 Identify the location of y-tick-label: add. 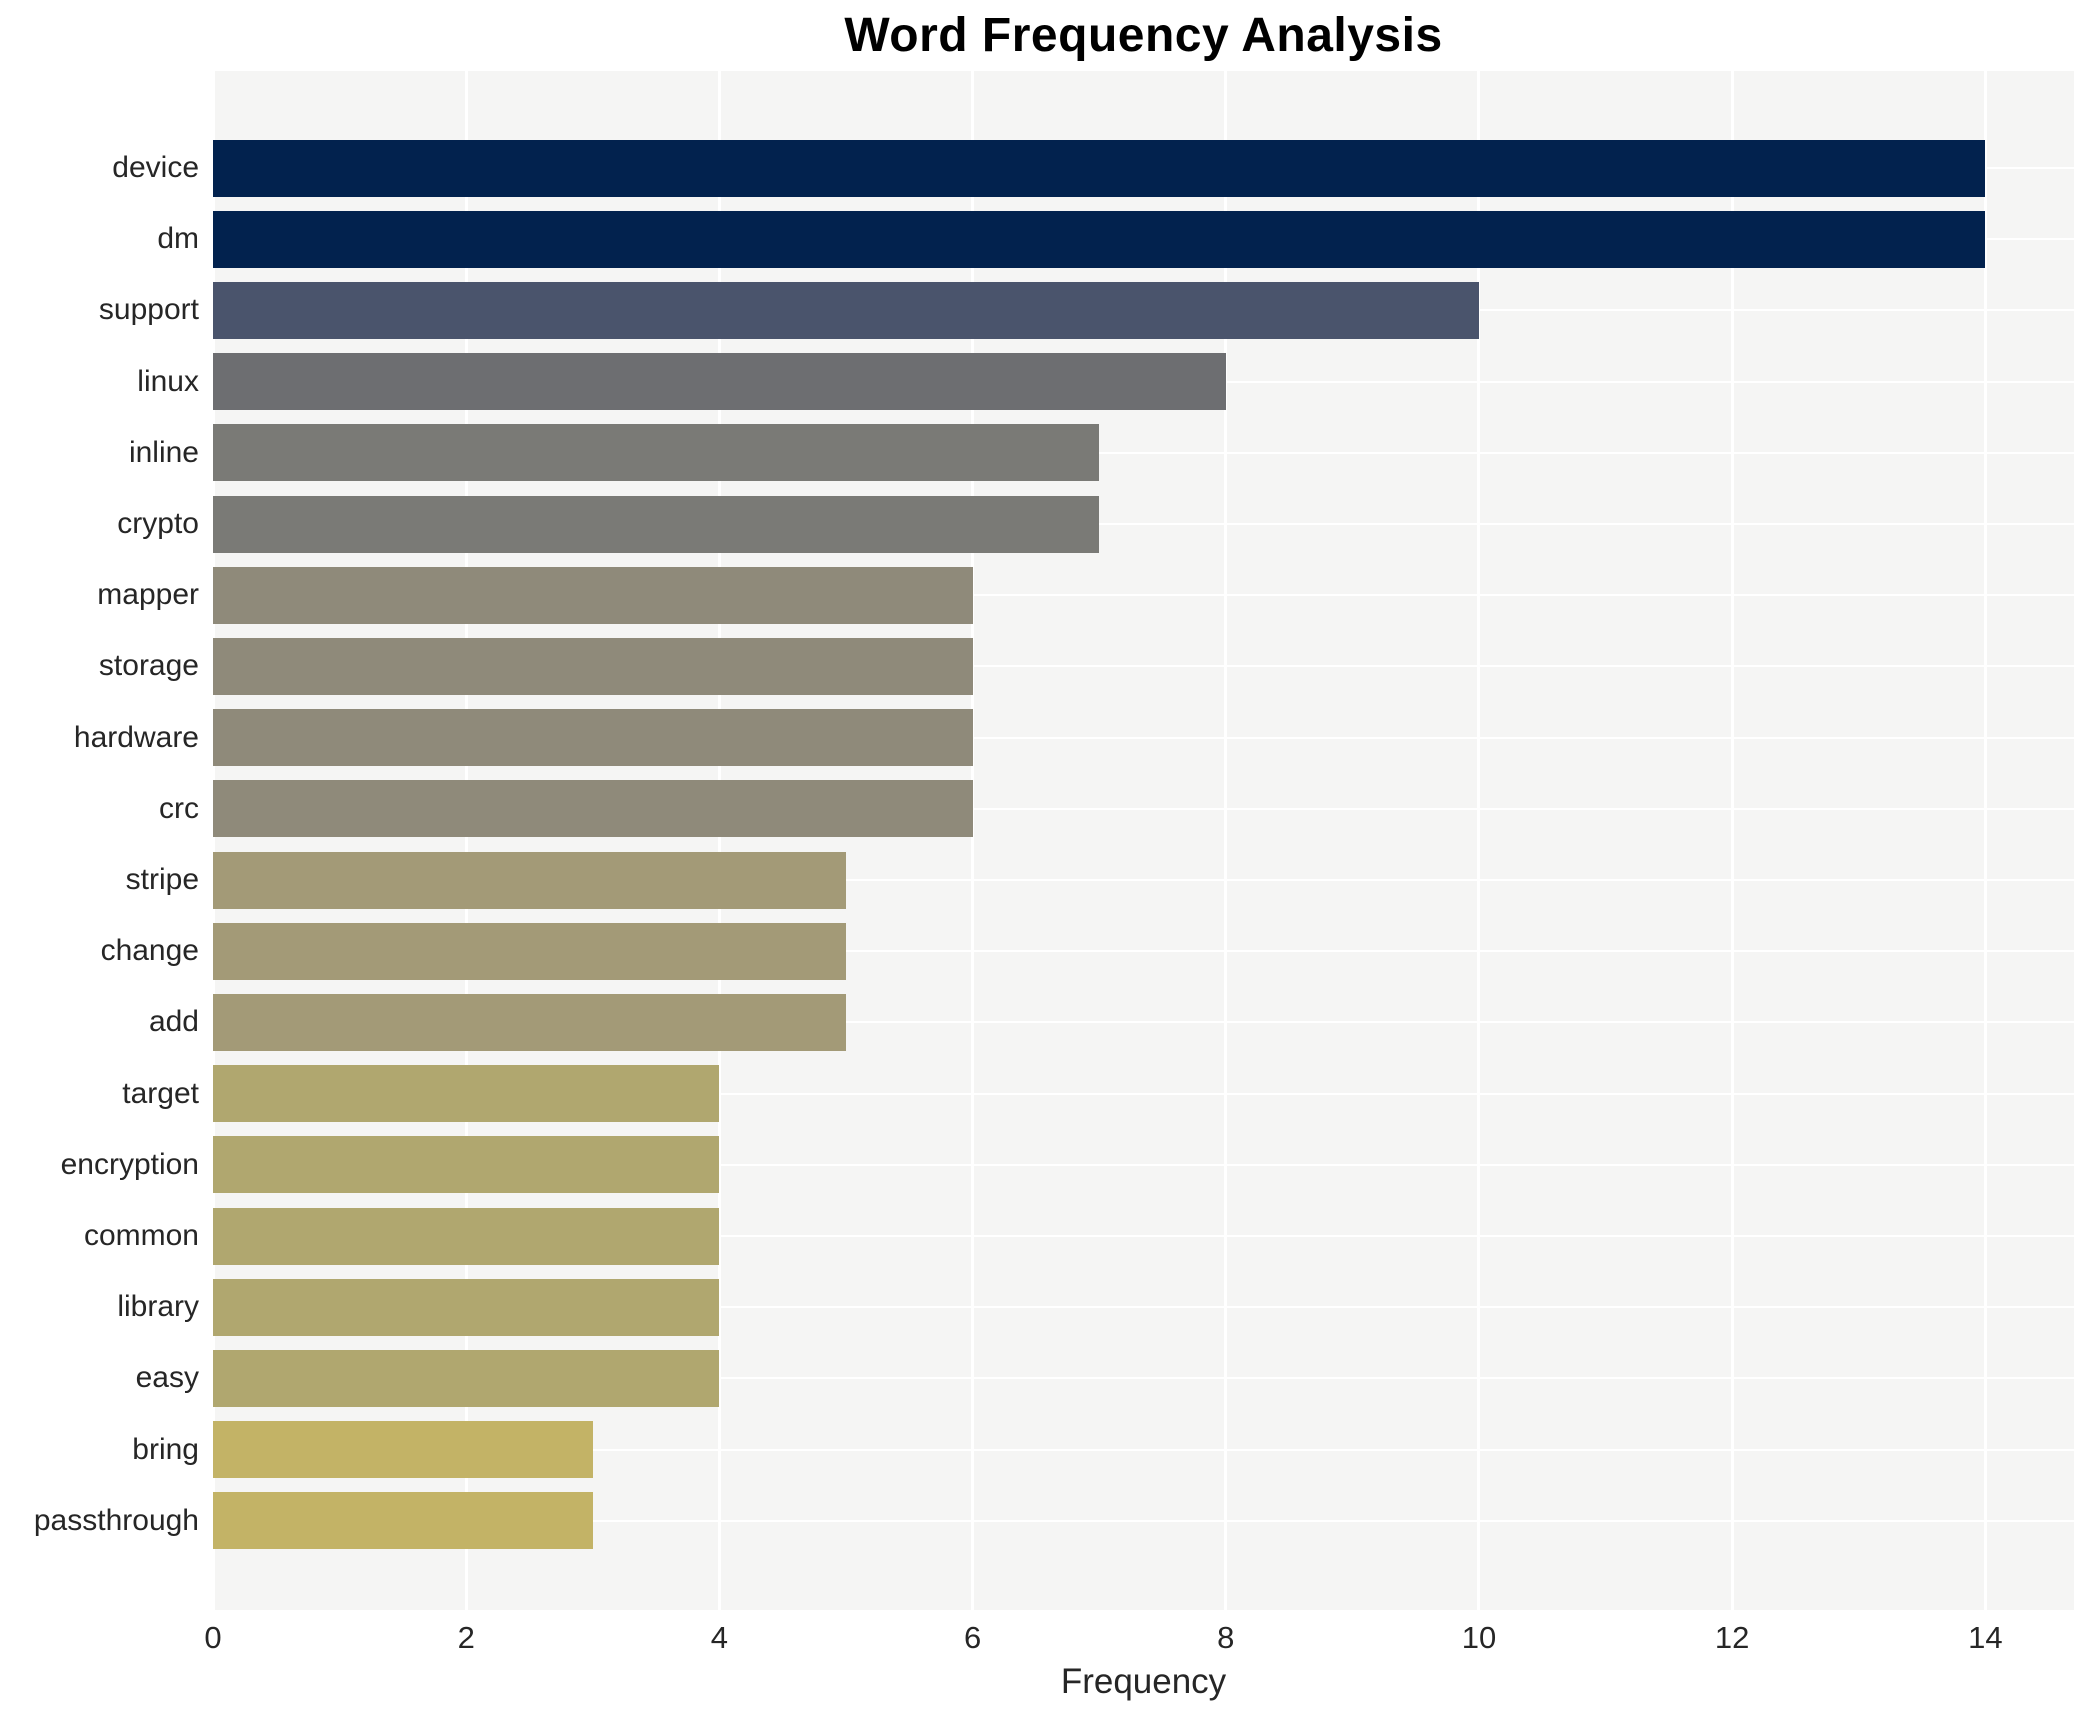
(173, 1022).